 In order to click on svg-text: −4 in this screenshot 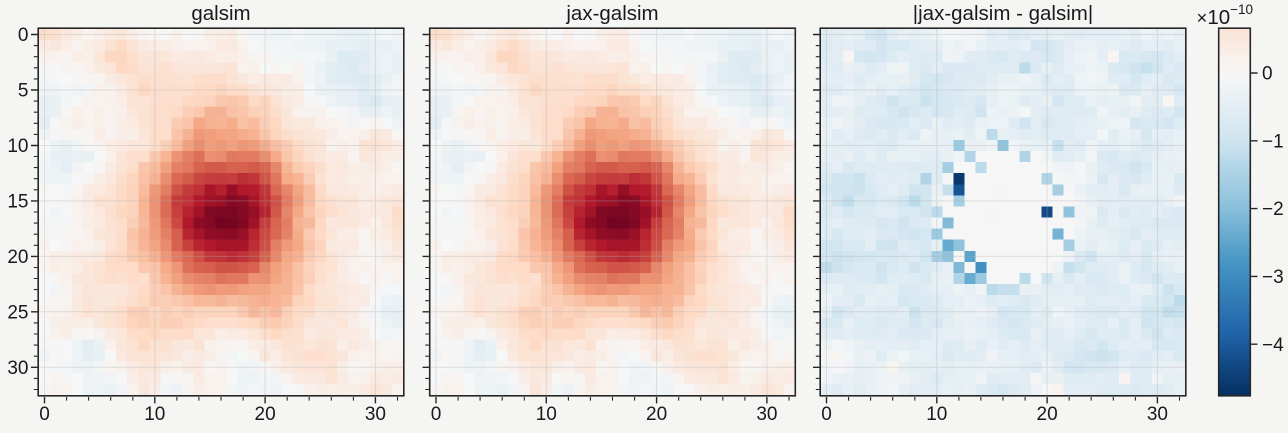, I will do `click(1273, 345)`.